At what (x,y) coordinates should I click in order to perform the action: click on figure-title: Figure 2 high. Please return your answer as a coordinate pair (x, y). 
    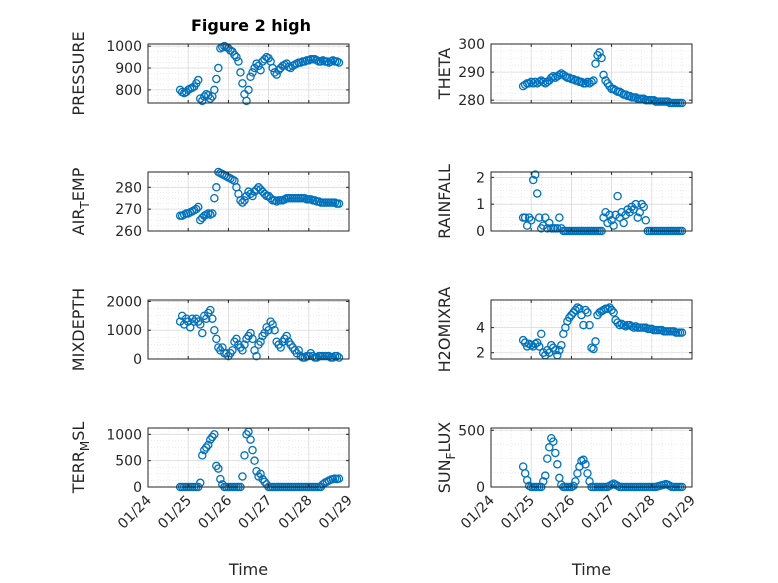
    Looking at the image, I should click on (251, 25).